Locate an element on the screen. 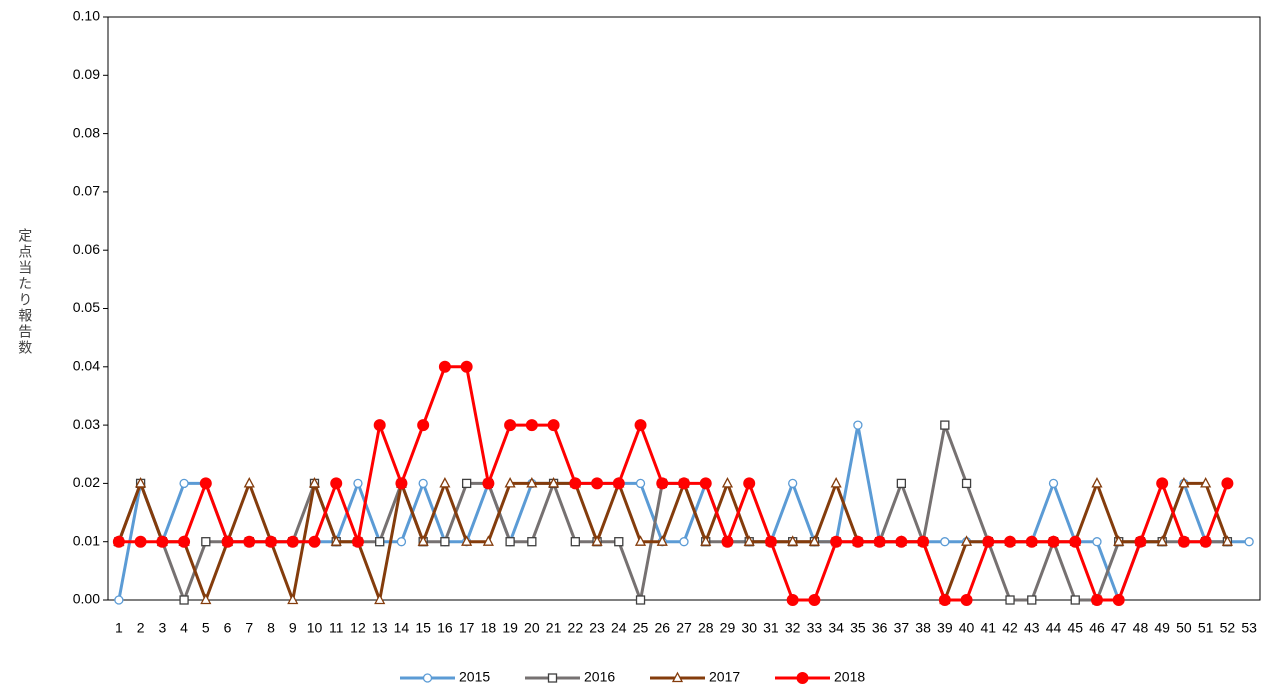 The width and height of the screenshot is (1262, 693). x-tick-label: 22 is located at coordinates (576, 628).